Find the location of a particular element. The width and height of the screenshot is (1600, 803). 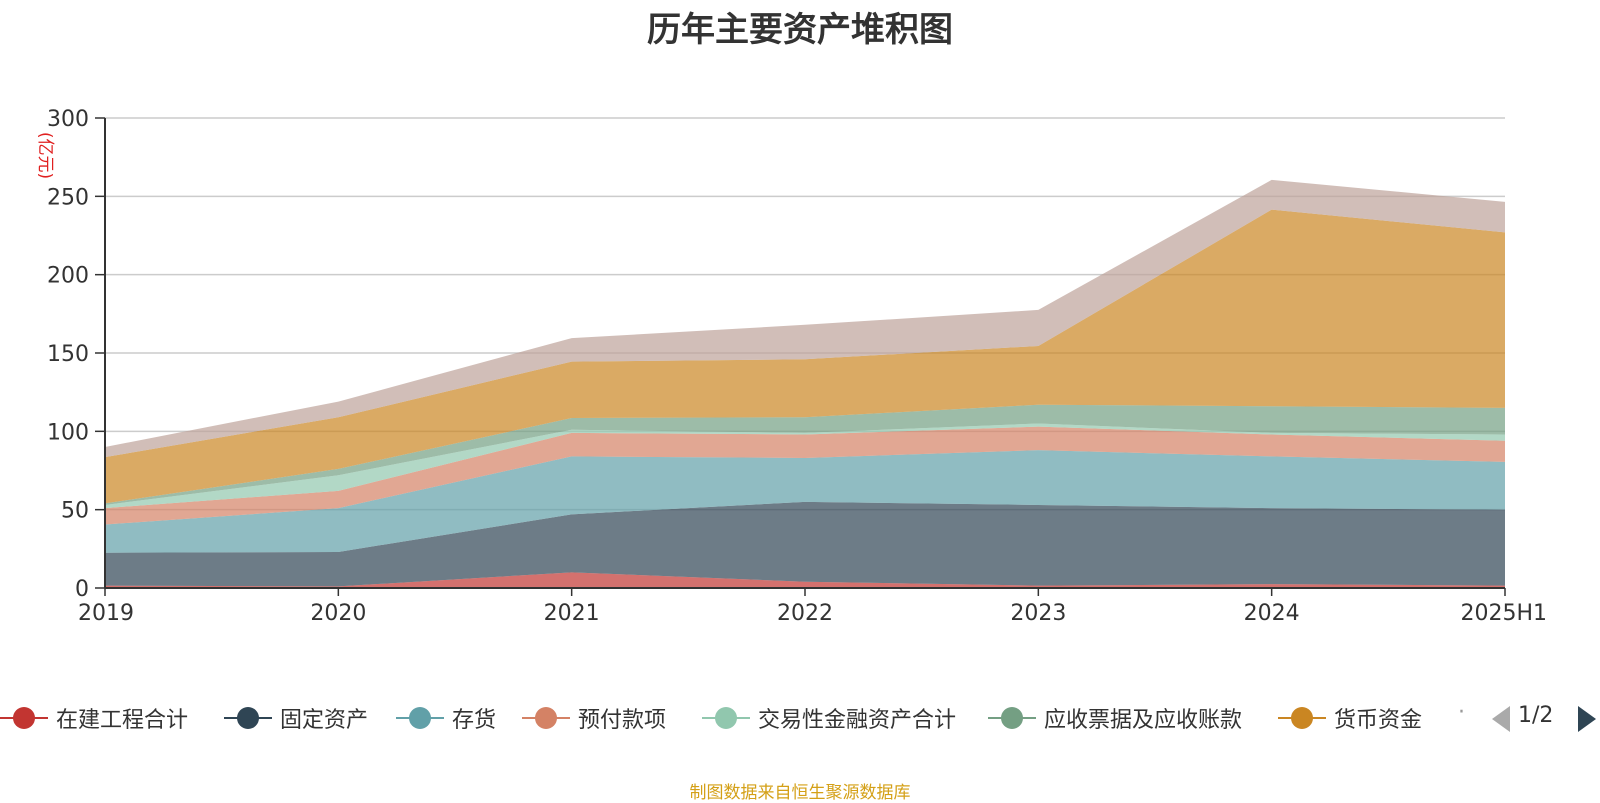

legend-item: 预付款项 is located at coordinates (594, 718).